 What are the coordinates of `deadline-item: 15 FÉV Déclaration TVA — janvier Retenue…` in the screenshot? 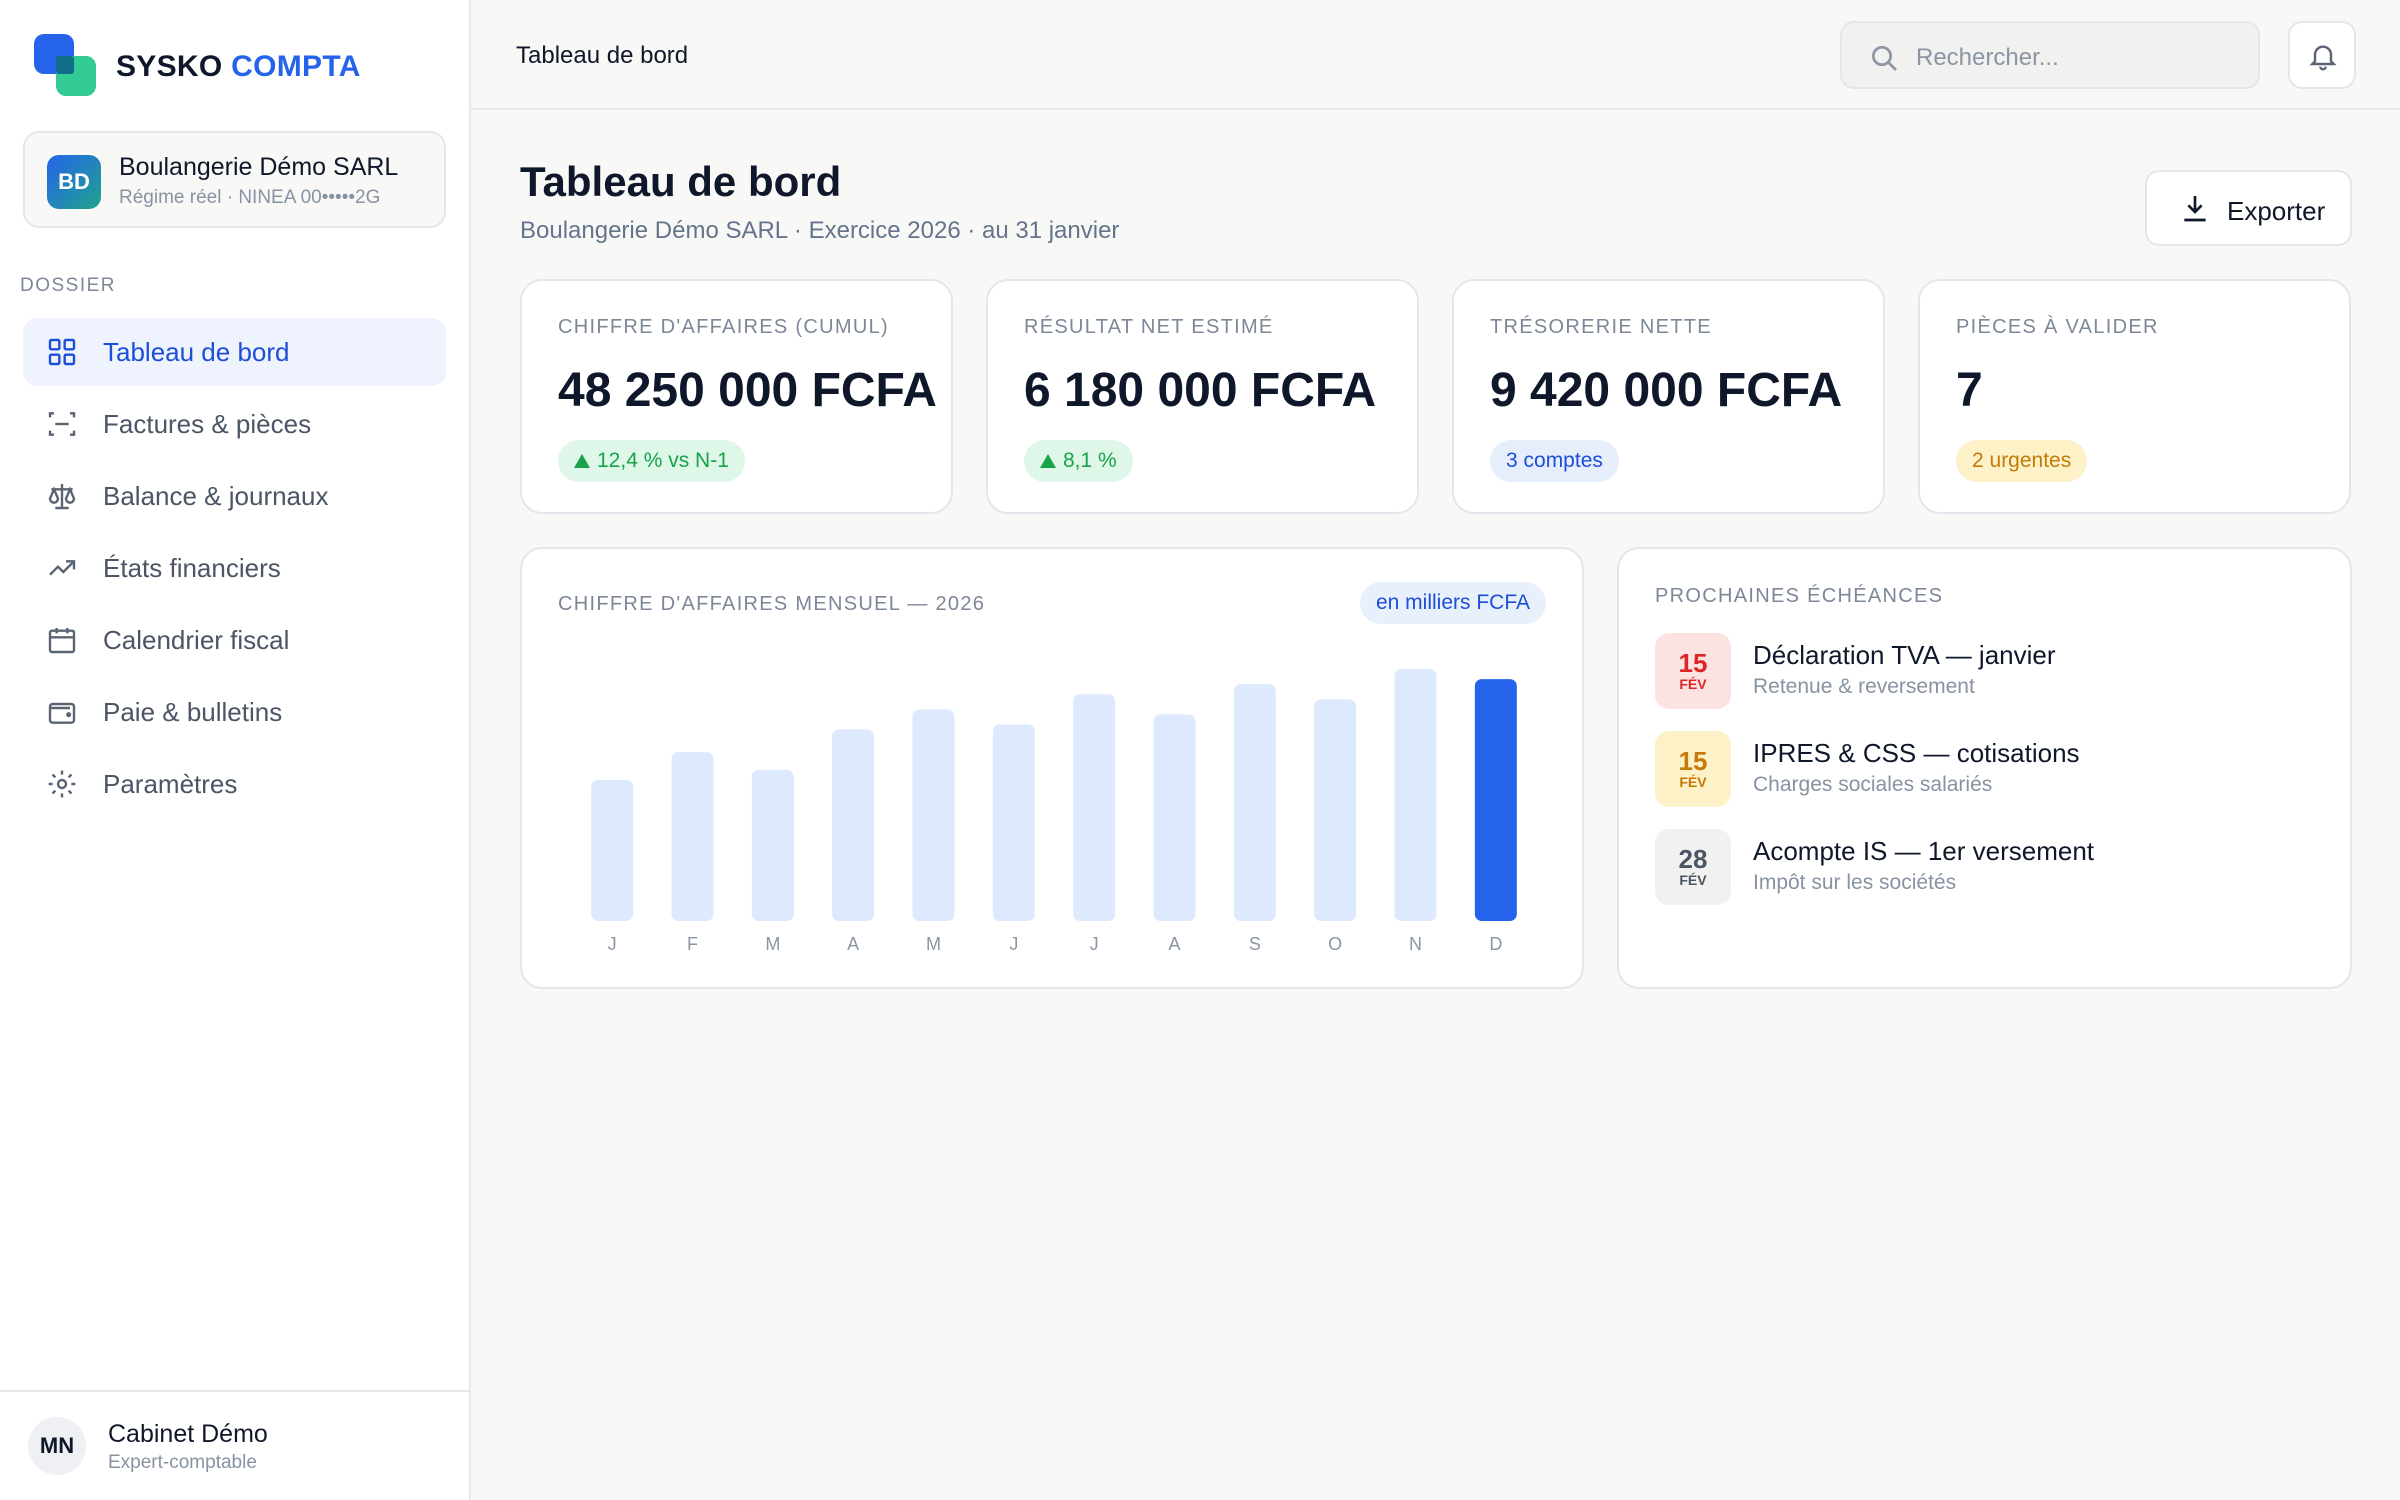 It's located at (1985, 673).